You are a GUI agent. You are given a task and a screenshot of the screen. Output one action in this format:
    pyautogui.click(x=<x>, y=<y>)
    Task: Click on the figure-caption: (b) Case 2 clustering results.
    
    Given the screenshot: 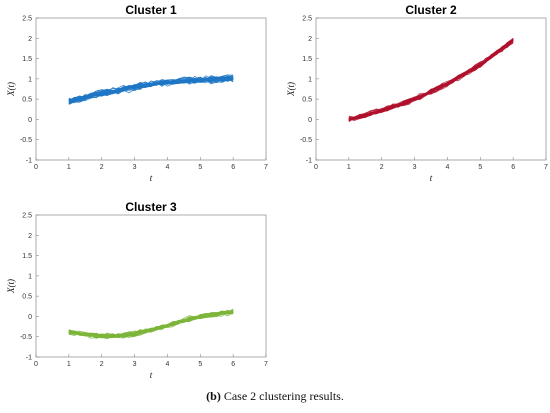 What is the action you would take?
    pyautogui.click(x=275, y=396)
    